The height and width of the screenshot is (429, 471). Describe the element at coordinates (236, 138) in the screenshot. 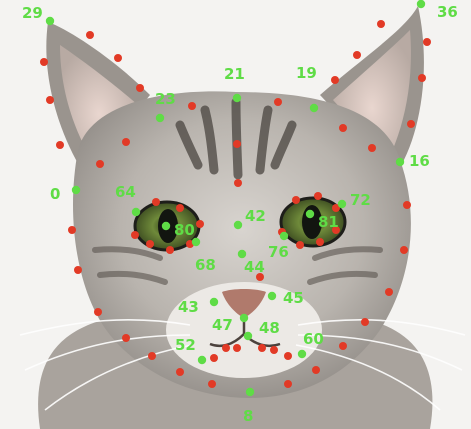

I see `tabby-stripes` at that location.